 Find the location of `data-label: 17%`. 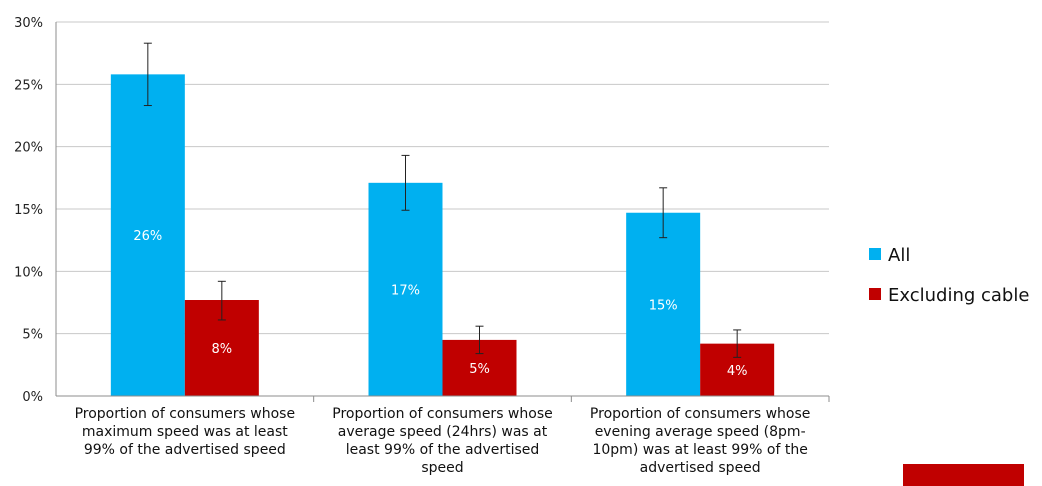

data-label: 17% is located at coordinates (405, 290).